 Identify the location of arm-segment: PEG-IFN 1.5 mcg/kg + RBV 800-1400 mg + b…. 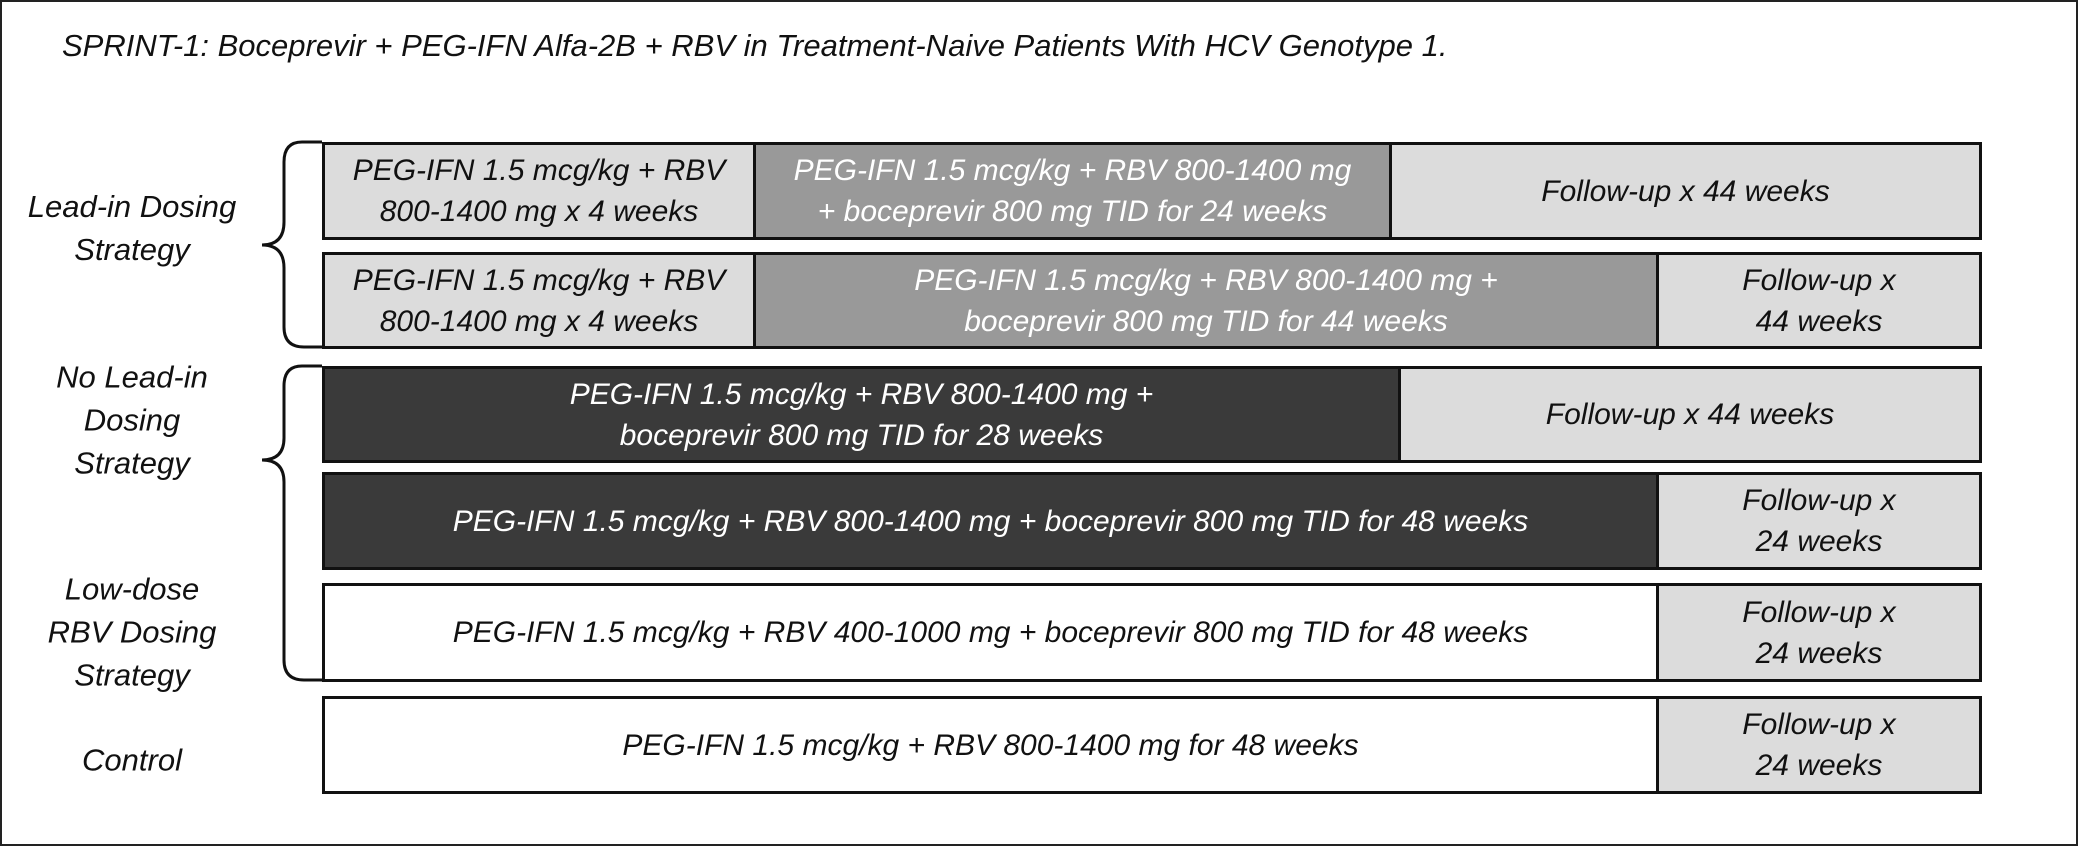
(990, 521).